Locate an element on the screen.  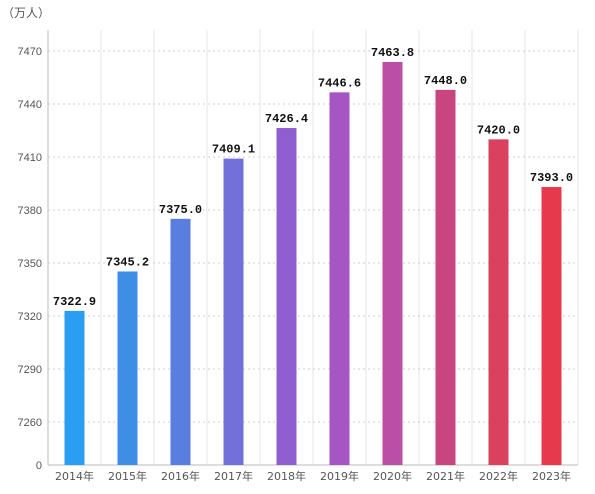
x-tick-label: 2019年 is located at coordinates (339, 476).